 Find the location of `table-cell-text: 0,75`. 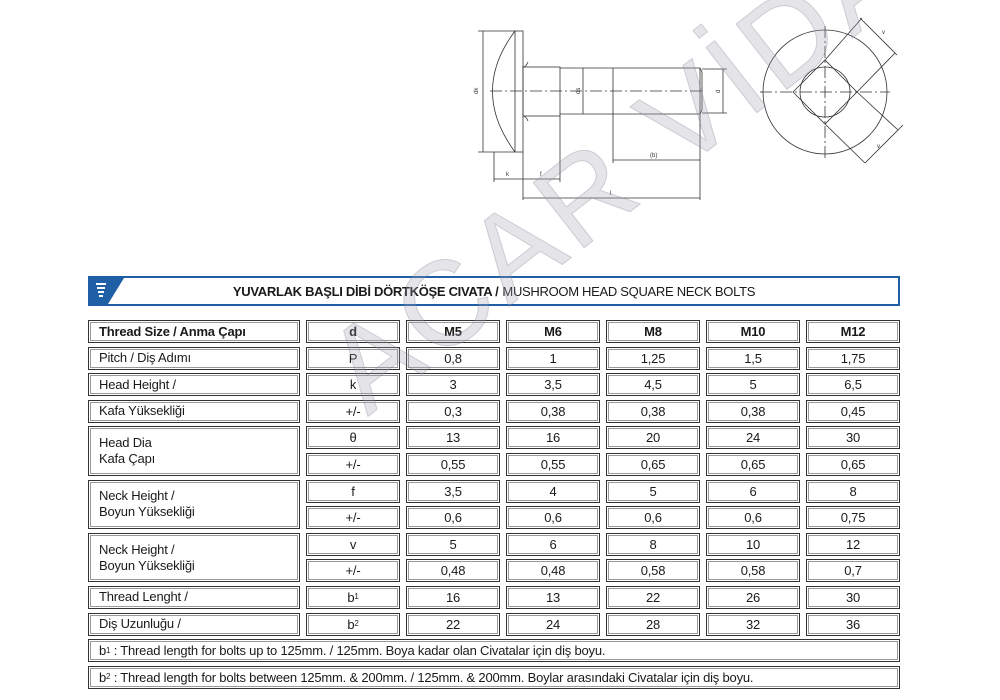

table-cell-text: 0,75 is located at coordinates (853, 518).